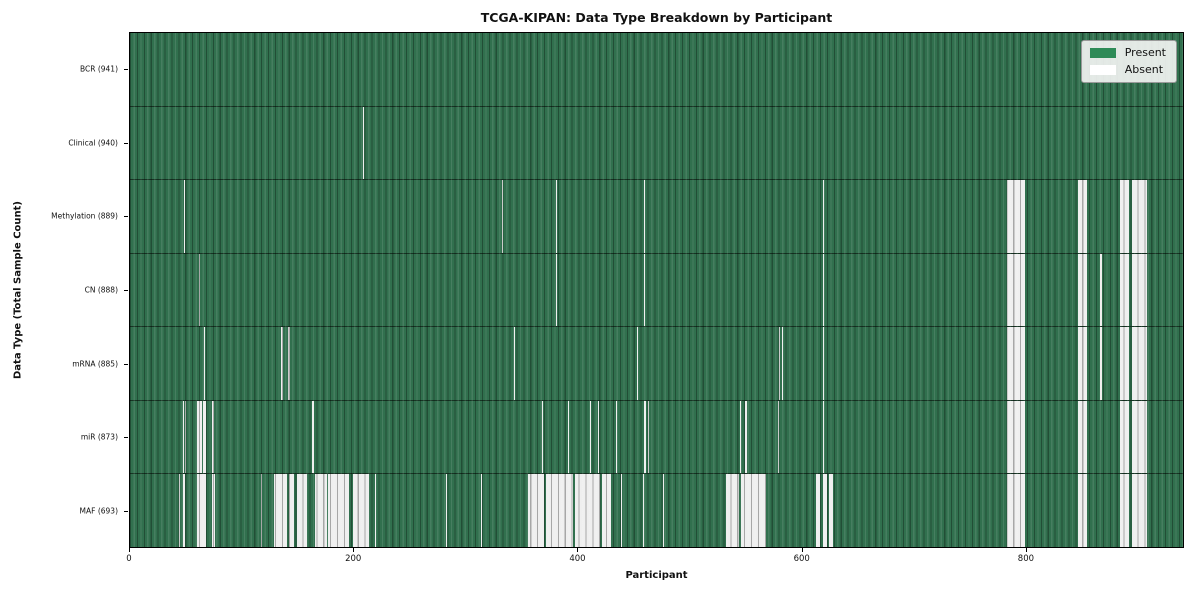 Image resolution: width=1200 pixels, height=600 pixels. Describe the element at coordinates (1145, 52) in the screenshot. I see `legend-label-present: Present` at that location.